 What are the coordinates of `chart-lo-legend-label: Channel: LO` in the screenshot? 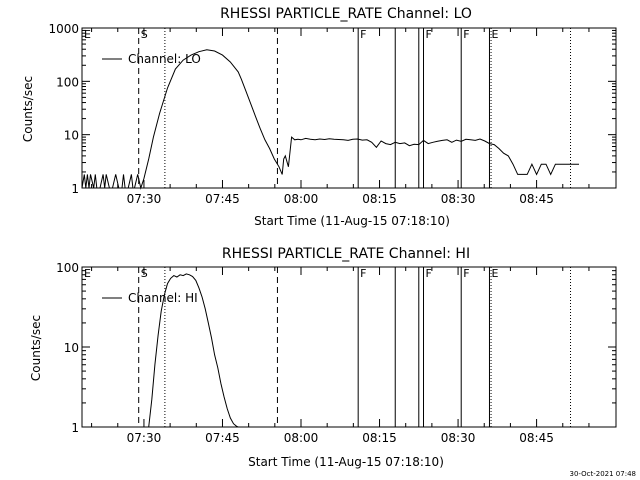 It's located at (164, 59).